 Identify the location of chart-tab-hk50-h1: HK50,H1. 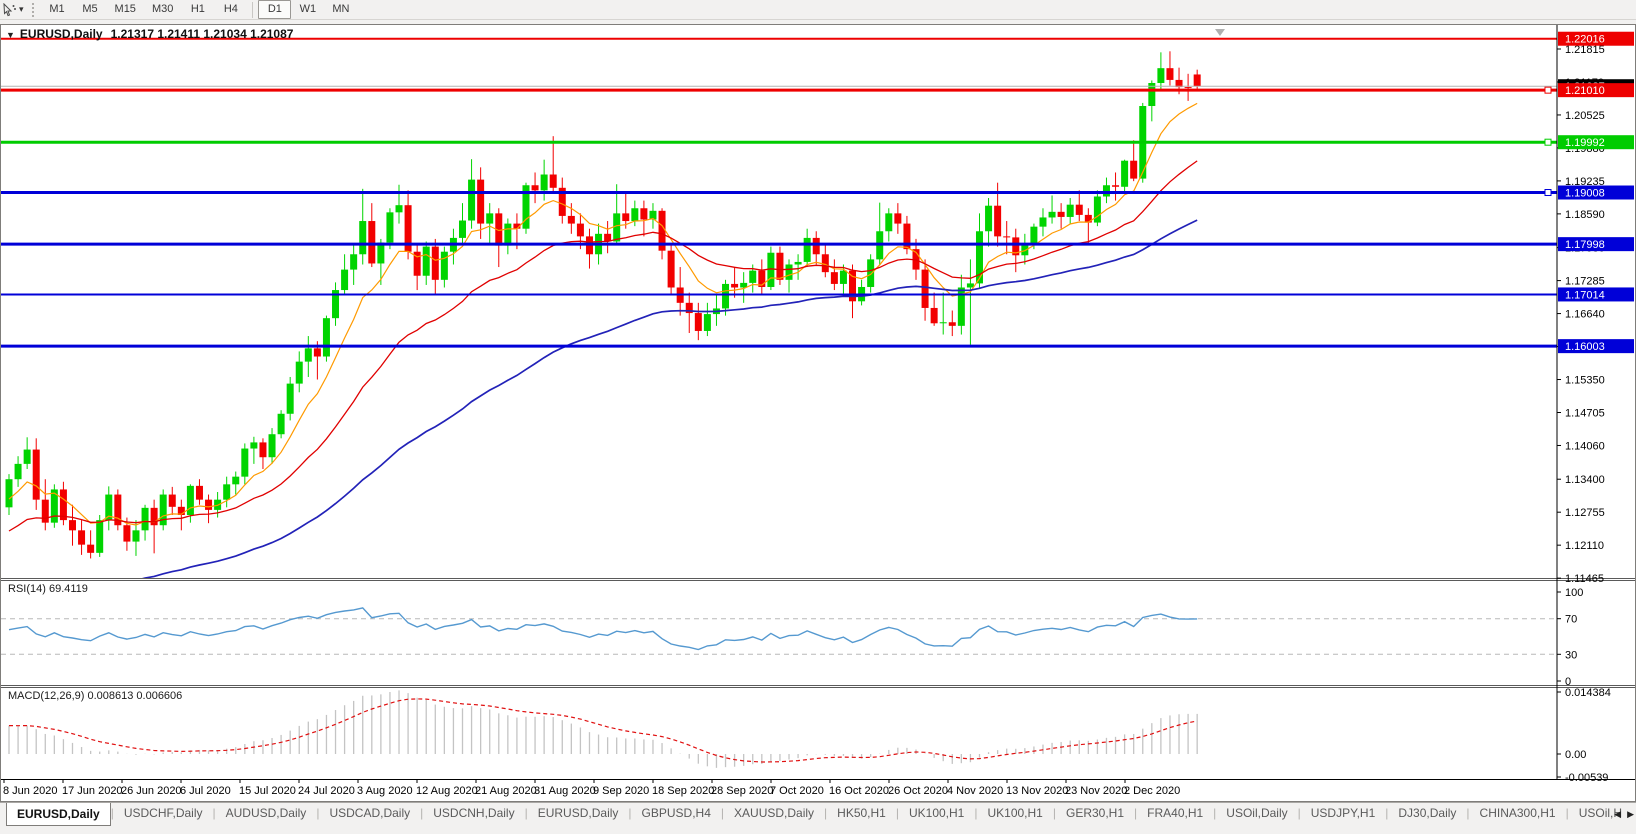
(861, 813).